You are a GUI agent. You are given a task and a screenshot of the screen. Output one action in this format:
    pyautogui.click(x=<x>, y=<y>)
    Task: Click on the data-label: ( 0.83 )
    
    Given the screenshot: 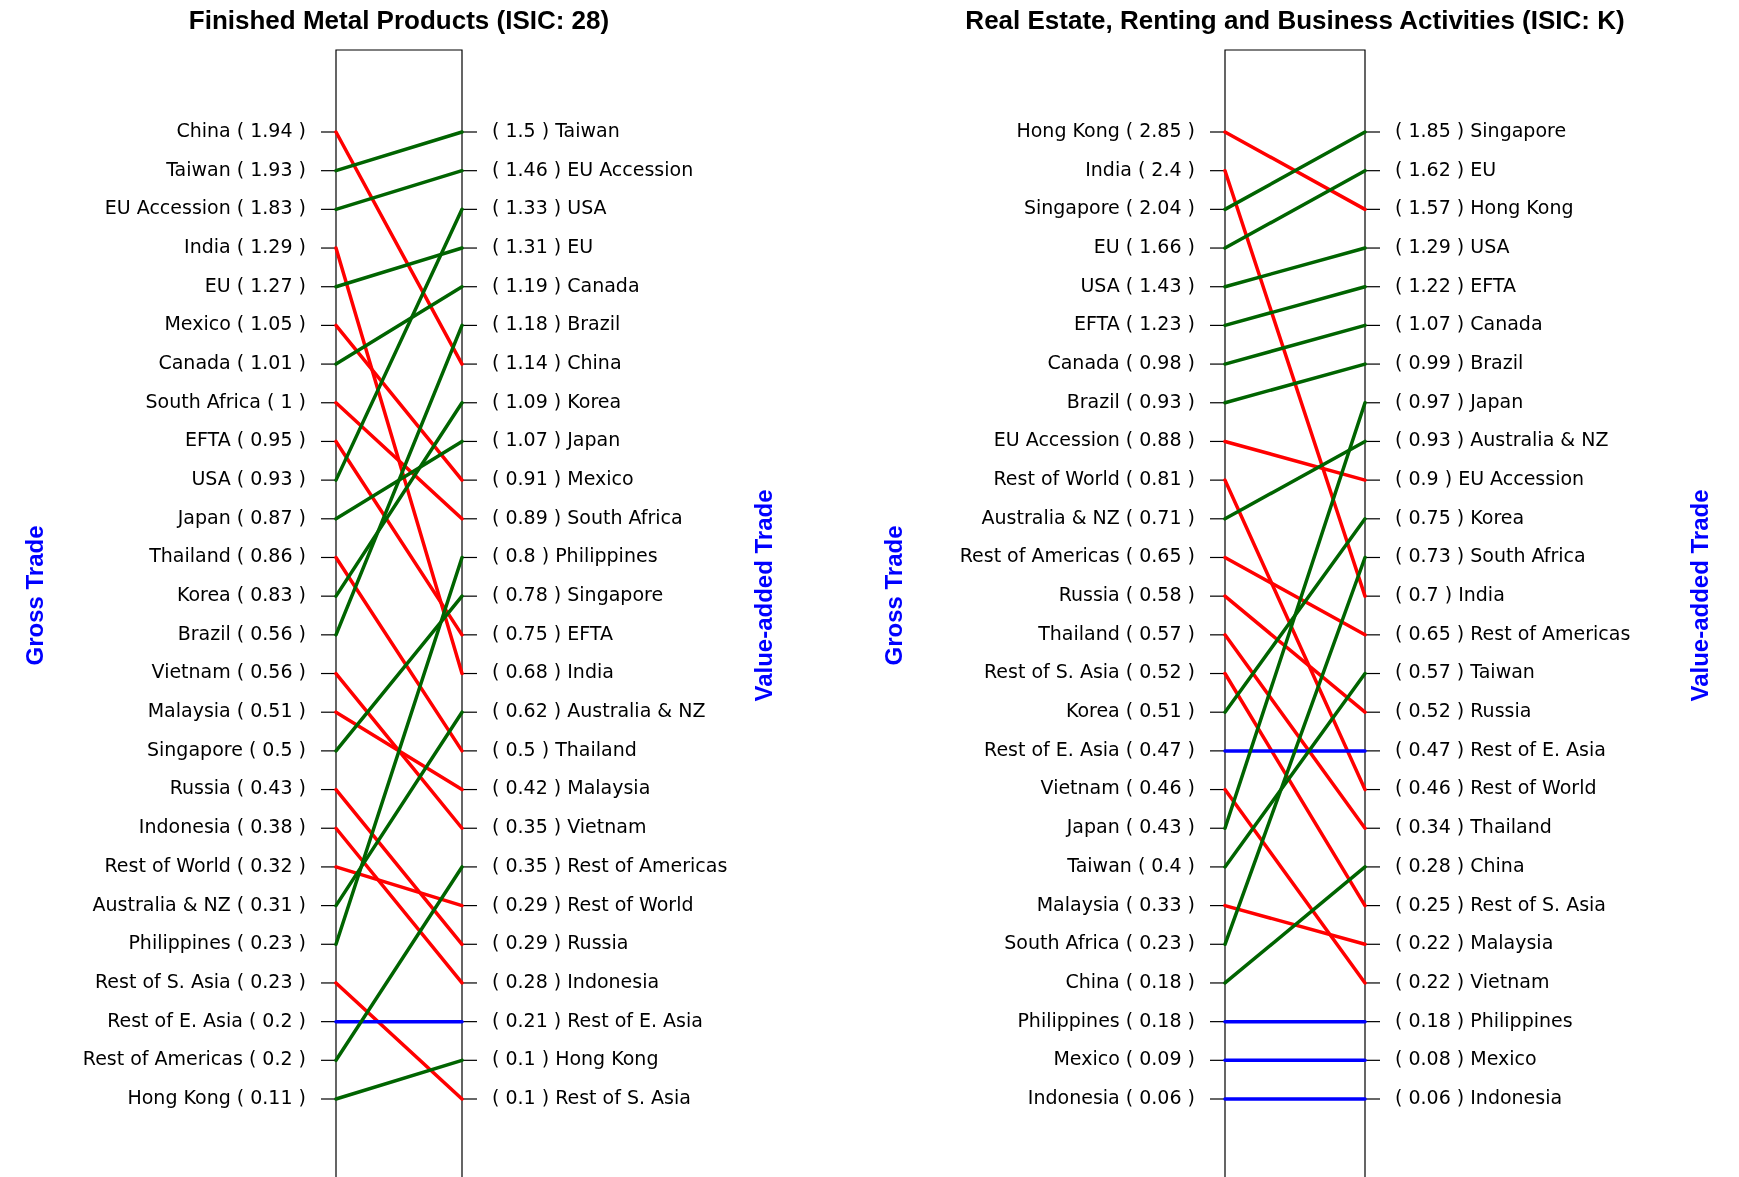 What is the action you would take?
    pyautogui.click(x=271, y=594)
    